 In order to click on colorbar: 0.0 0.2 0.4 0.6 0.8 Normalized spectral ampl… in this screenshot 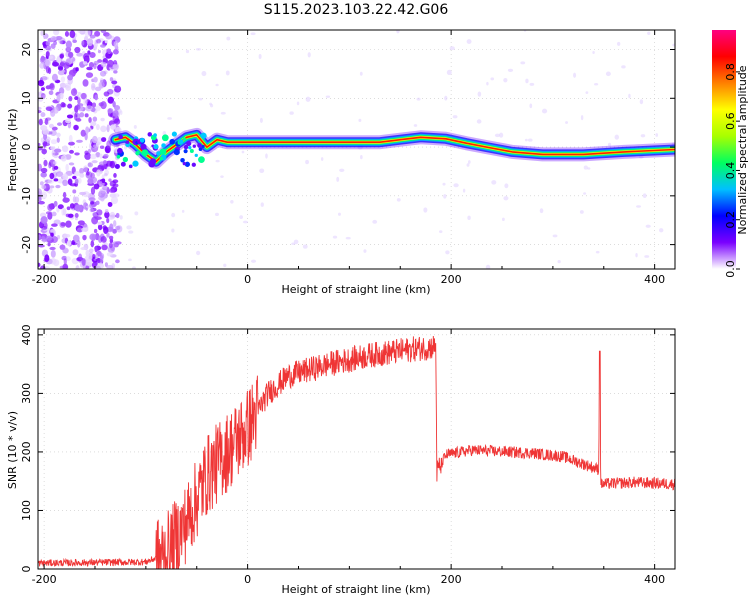, I will do `click(730, 154)`.